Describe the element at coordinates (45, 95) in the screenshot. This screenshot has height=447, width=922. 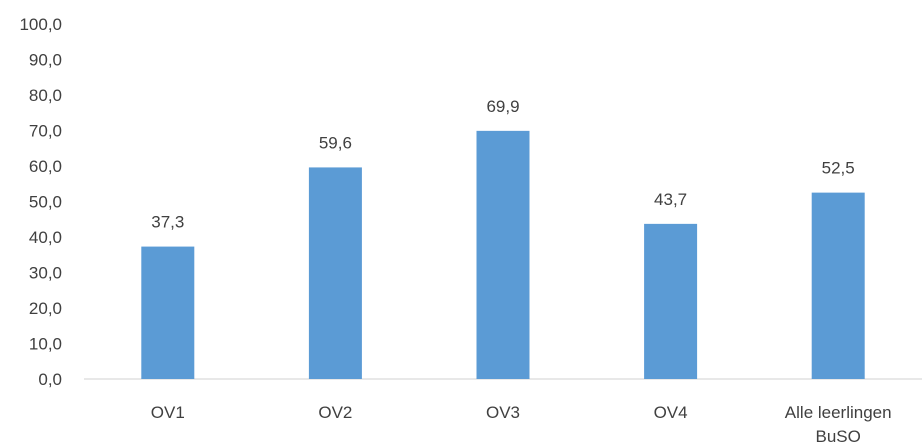
I see `y-tick-label: 80,0` at that location.